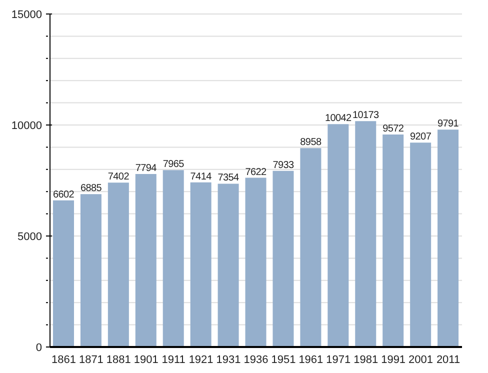 The height and width of the screenshot is (373, 488). Describe the element at coordinates (26, 15) in the screenshot. I see `y-tick-label: 15000` at that location.